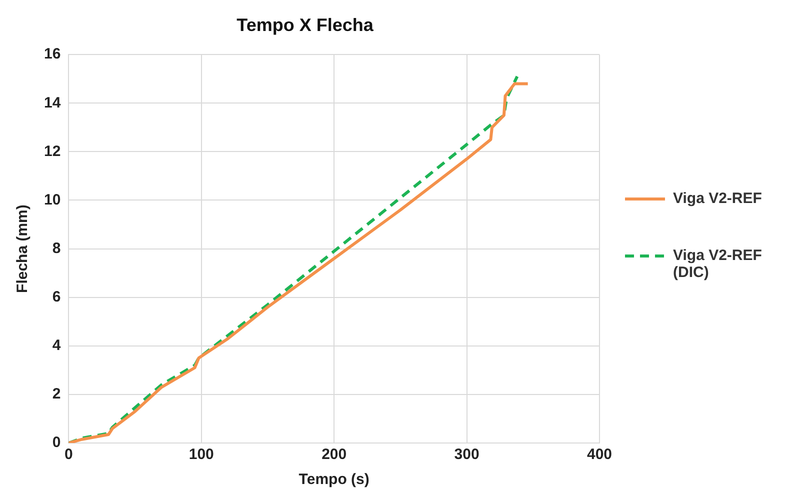  Describe the element at coordinates (52, 54) in the screenshot. I see `y-tick-label: 16` at that location.